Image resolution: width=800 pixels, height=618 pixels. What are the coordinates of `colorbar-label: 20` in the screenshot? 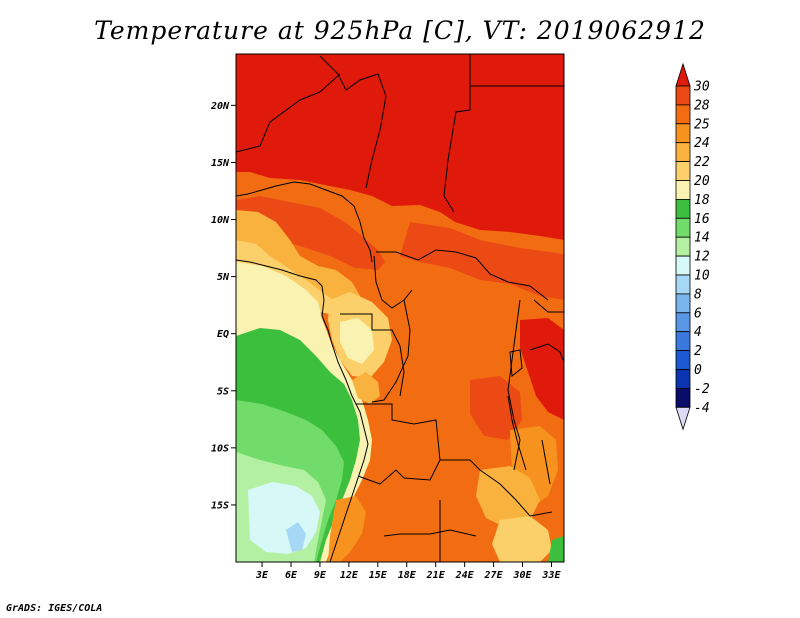 It's located at (702, 181).